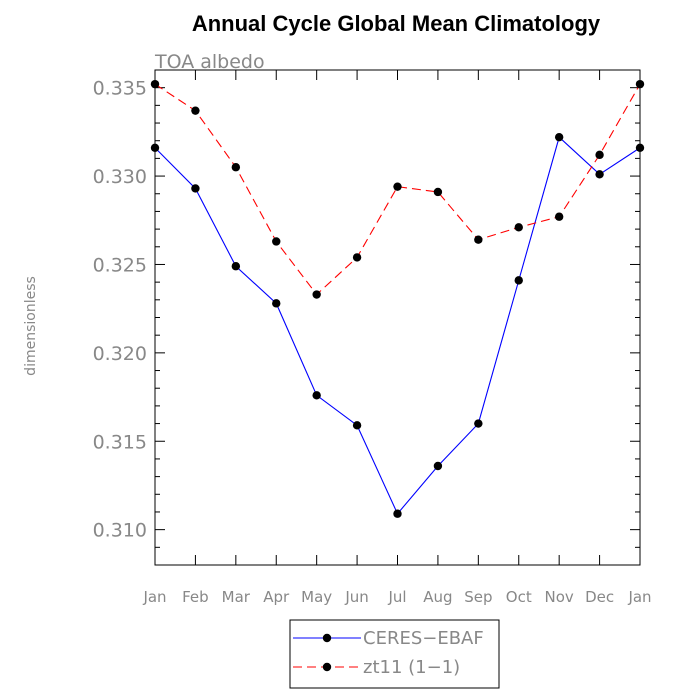  Describe the element at coordinates (411, 667) in the screenshot. I see `legend-label: zt11 (1−1)` at that location.